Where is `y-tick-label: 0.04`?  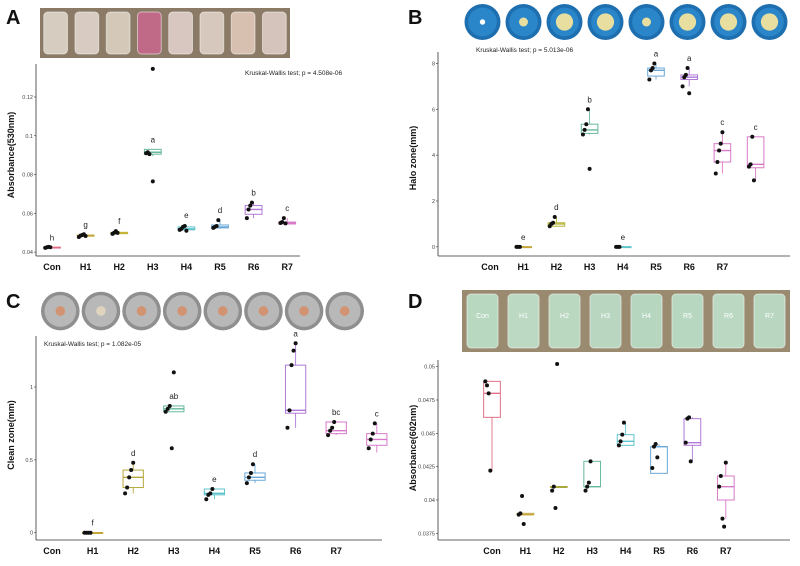
y-tick-label: 0.04 is located at coordinates (429, 501).